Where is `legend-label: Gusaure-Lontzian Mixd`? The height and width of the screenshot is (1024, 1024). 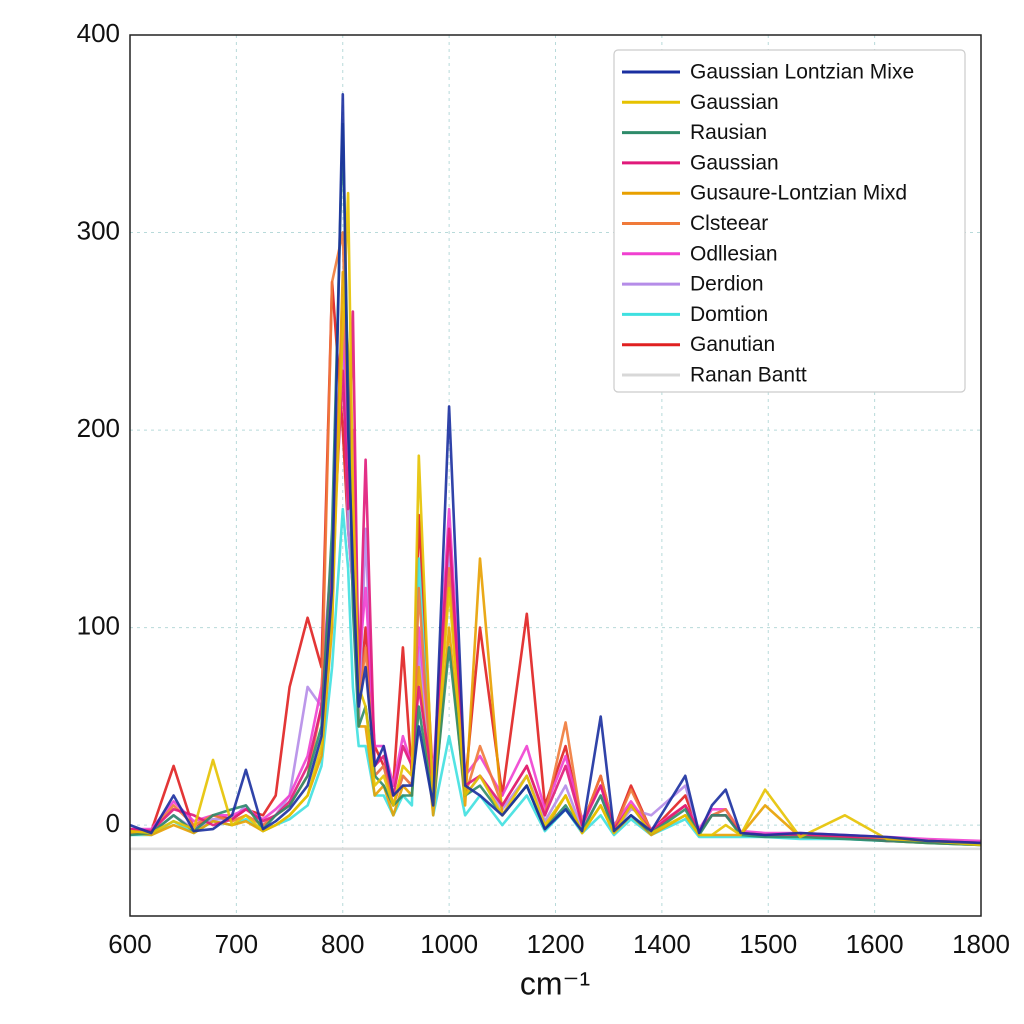
legend-label: Gusaure-Lontzian Mixd is located at coordinates (798, 193).